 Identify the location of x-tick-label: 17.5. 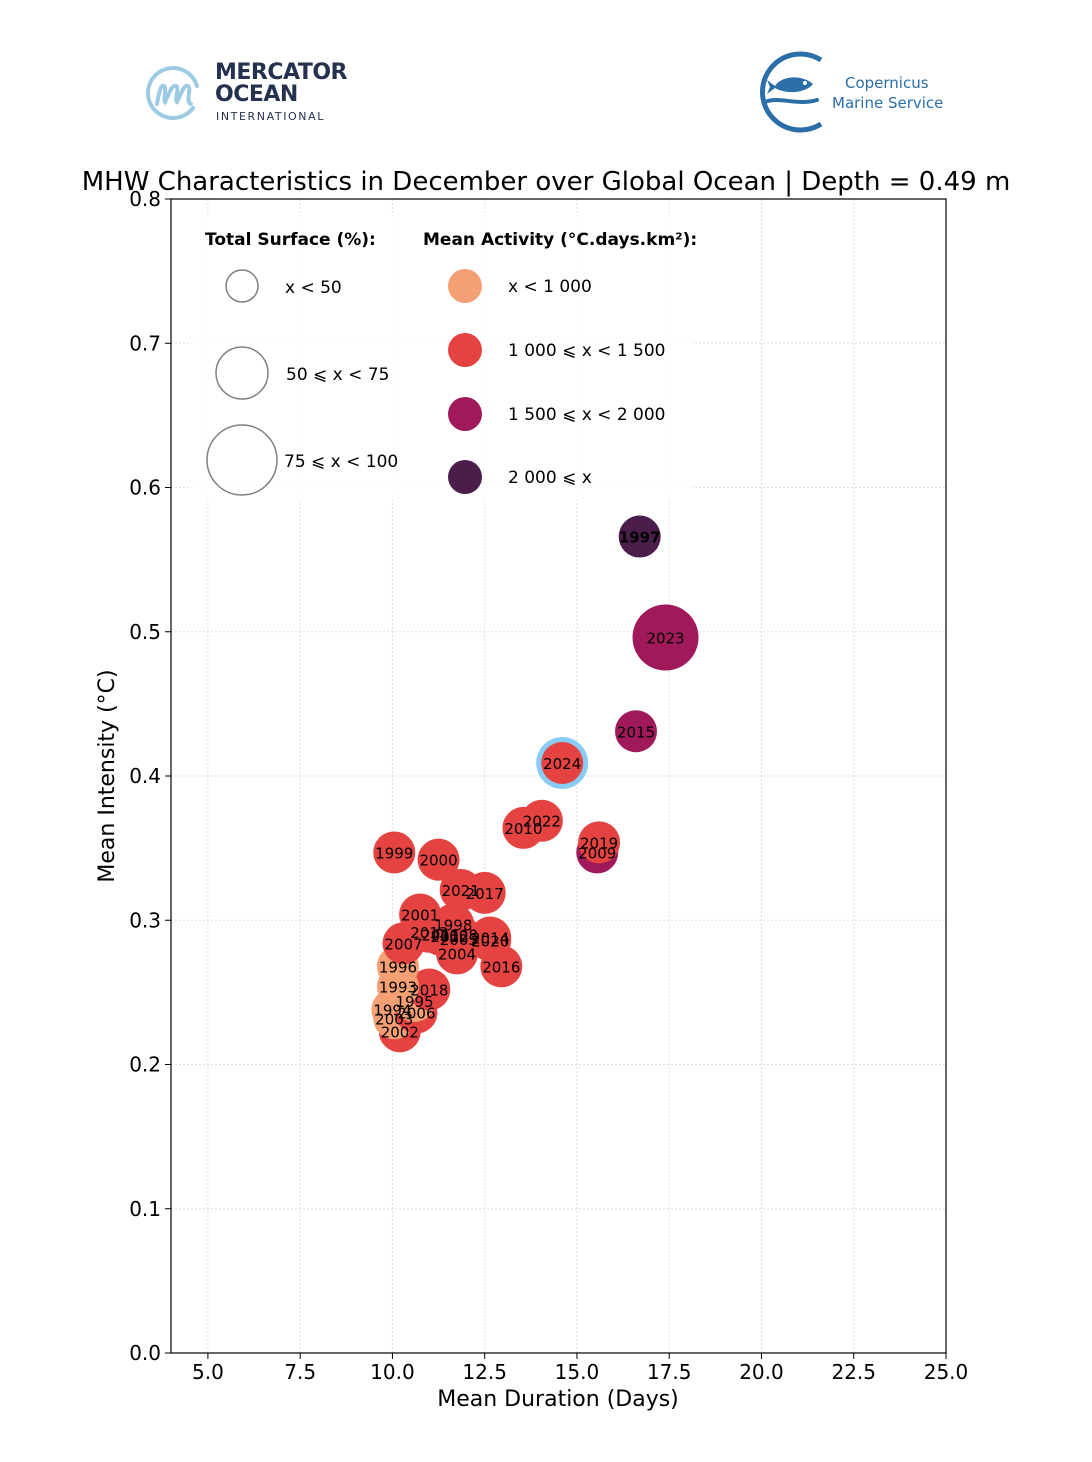
(669, 1372).